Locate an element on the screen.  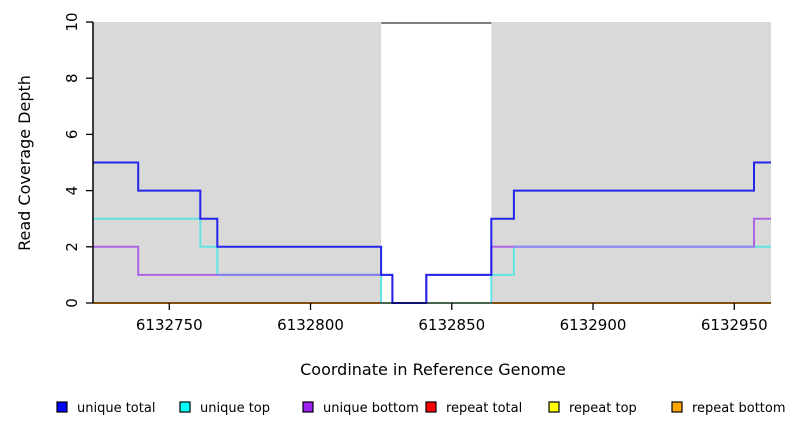
legend-item-unique-total: unique total is located at coordinates (105, 408).